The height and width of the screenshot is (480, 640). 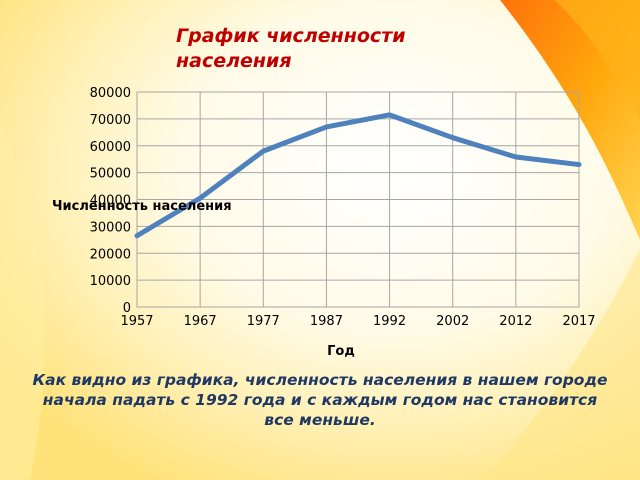 What do you see at coordinates (357, 321) in the screenshot?
I see `x-axis-ticks: 1957 1967 1977 1987 1992 2002 2012 2017` at bounding box center [357, 321].